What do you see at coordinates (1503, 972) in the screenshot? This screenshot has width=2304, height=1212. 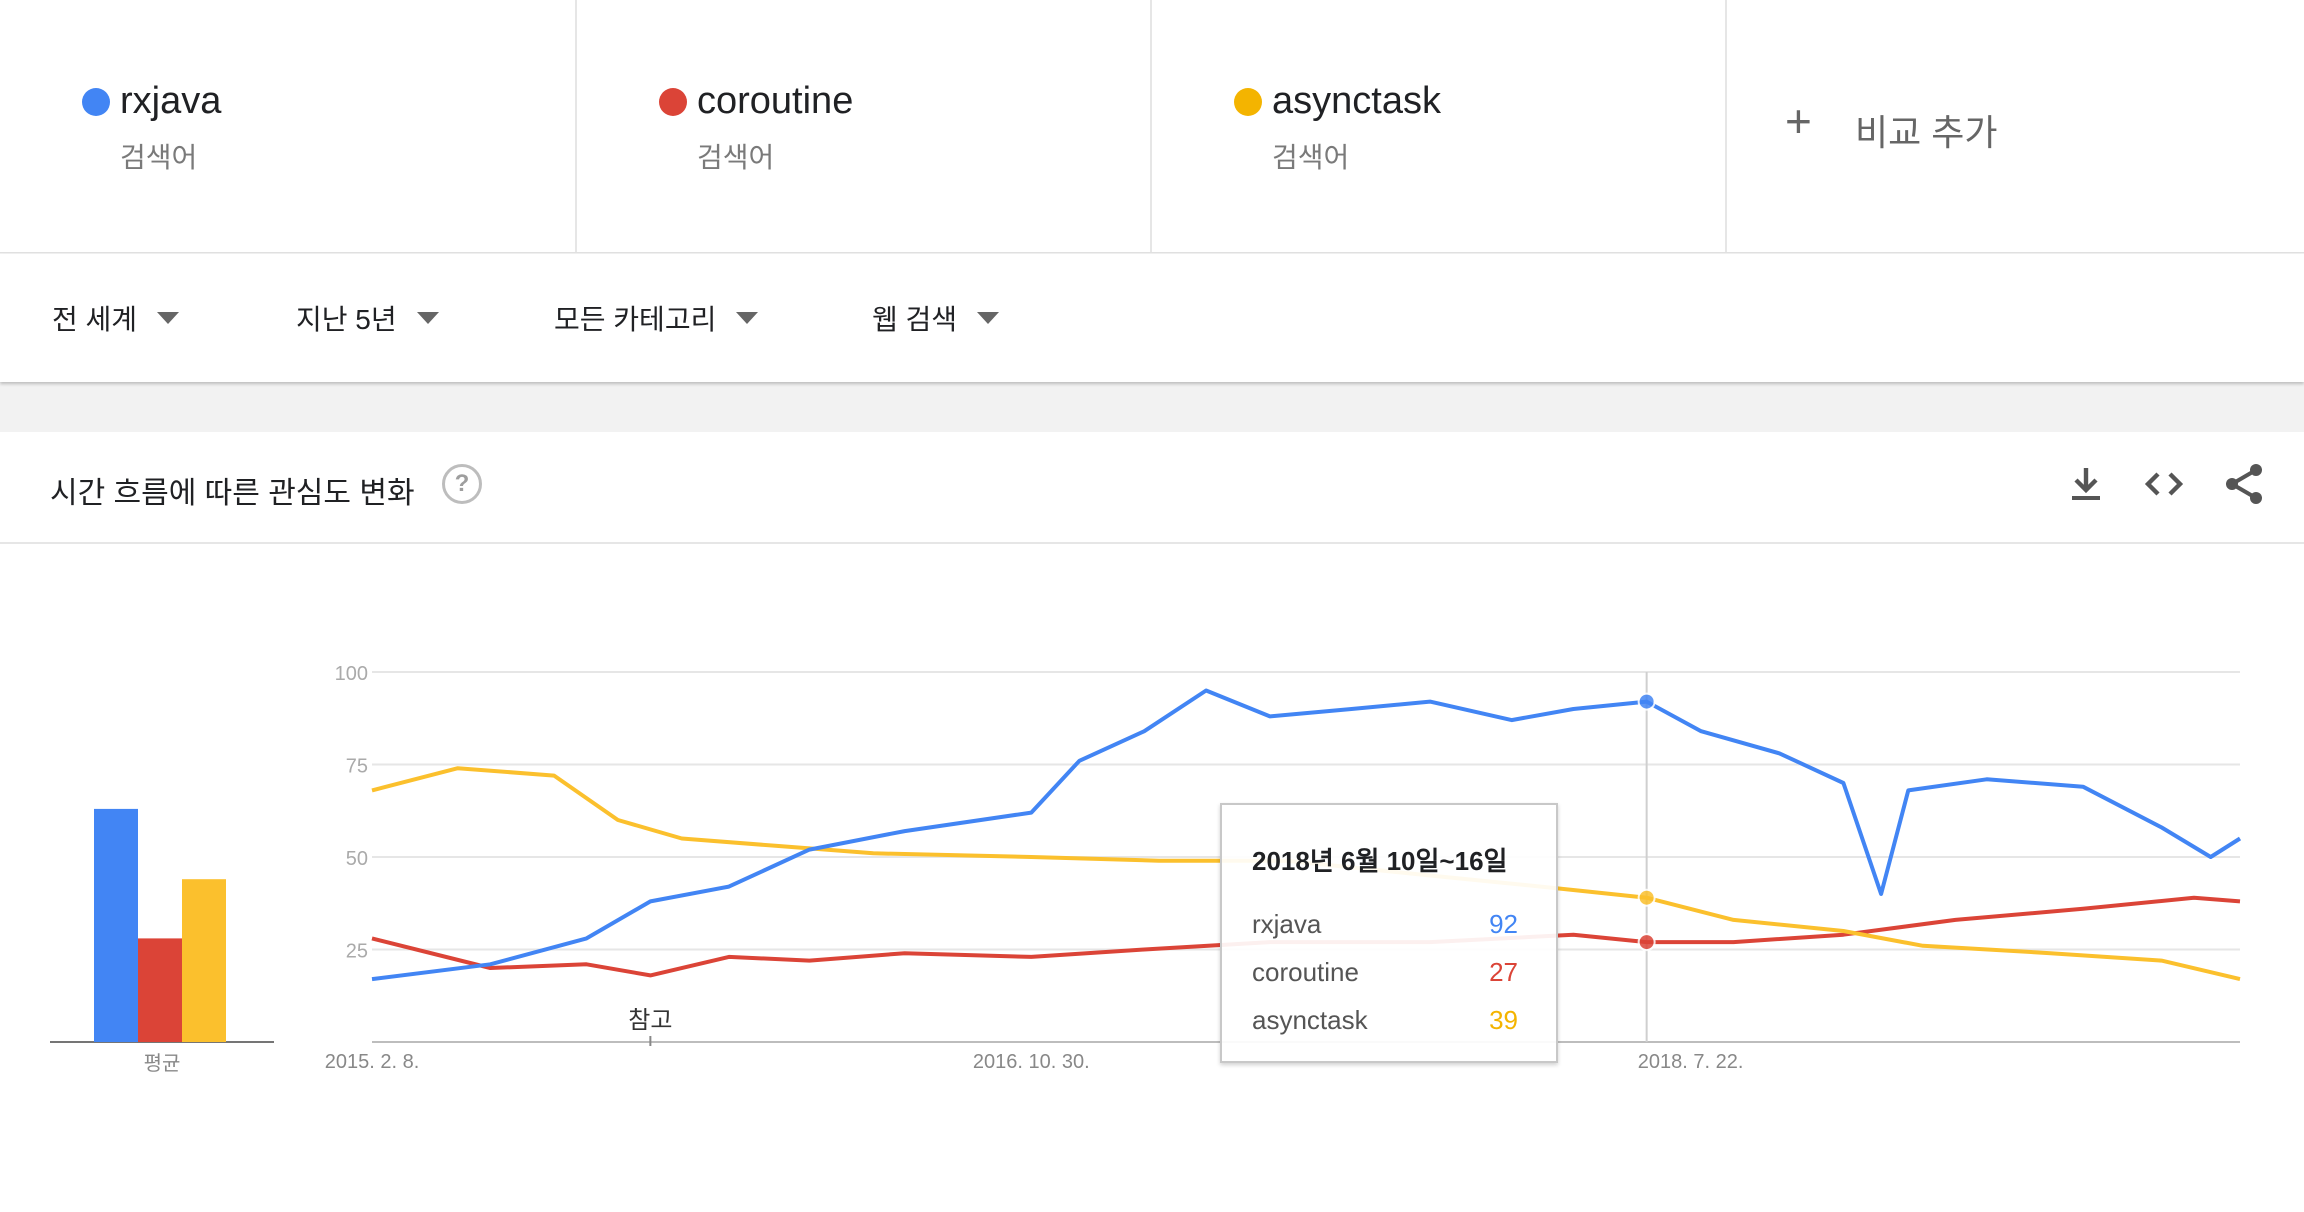 I see `tooltip-series-value: 27` at bounding box center [1503, 972].